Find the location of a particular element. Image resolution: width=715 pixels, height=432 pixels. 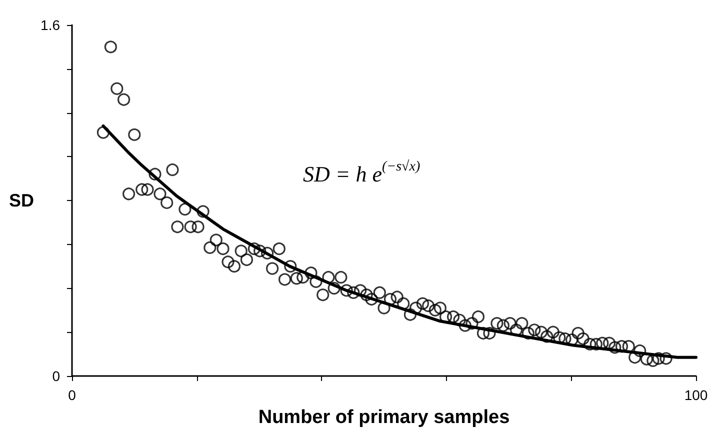

y-tick-label: 1.6 is located at coordinates (50, 25).